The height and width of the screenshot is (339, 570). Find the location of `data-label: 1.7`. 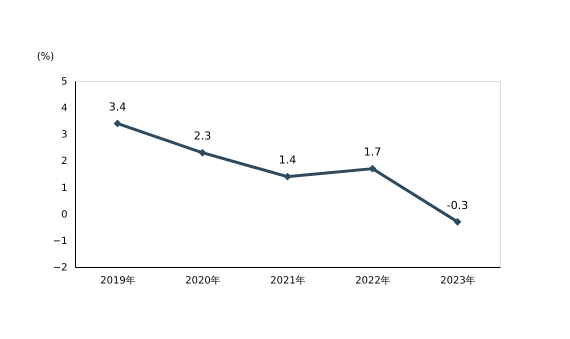

data-label: 1.7 is located at coordinates (373, 152).